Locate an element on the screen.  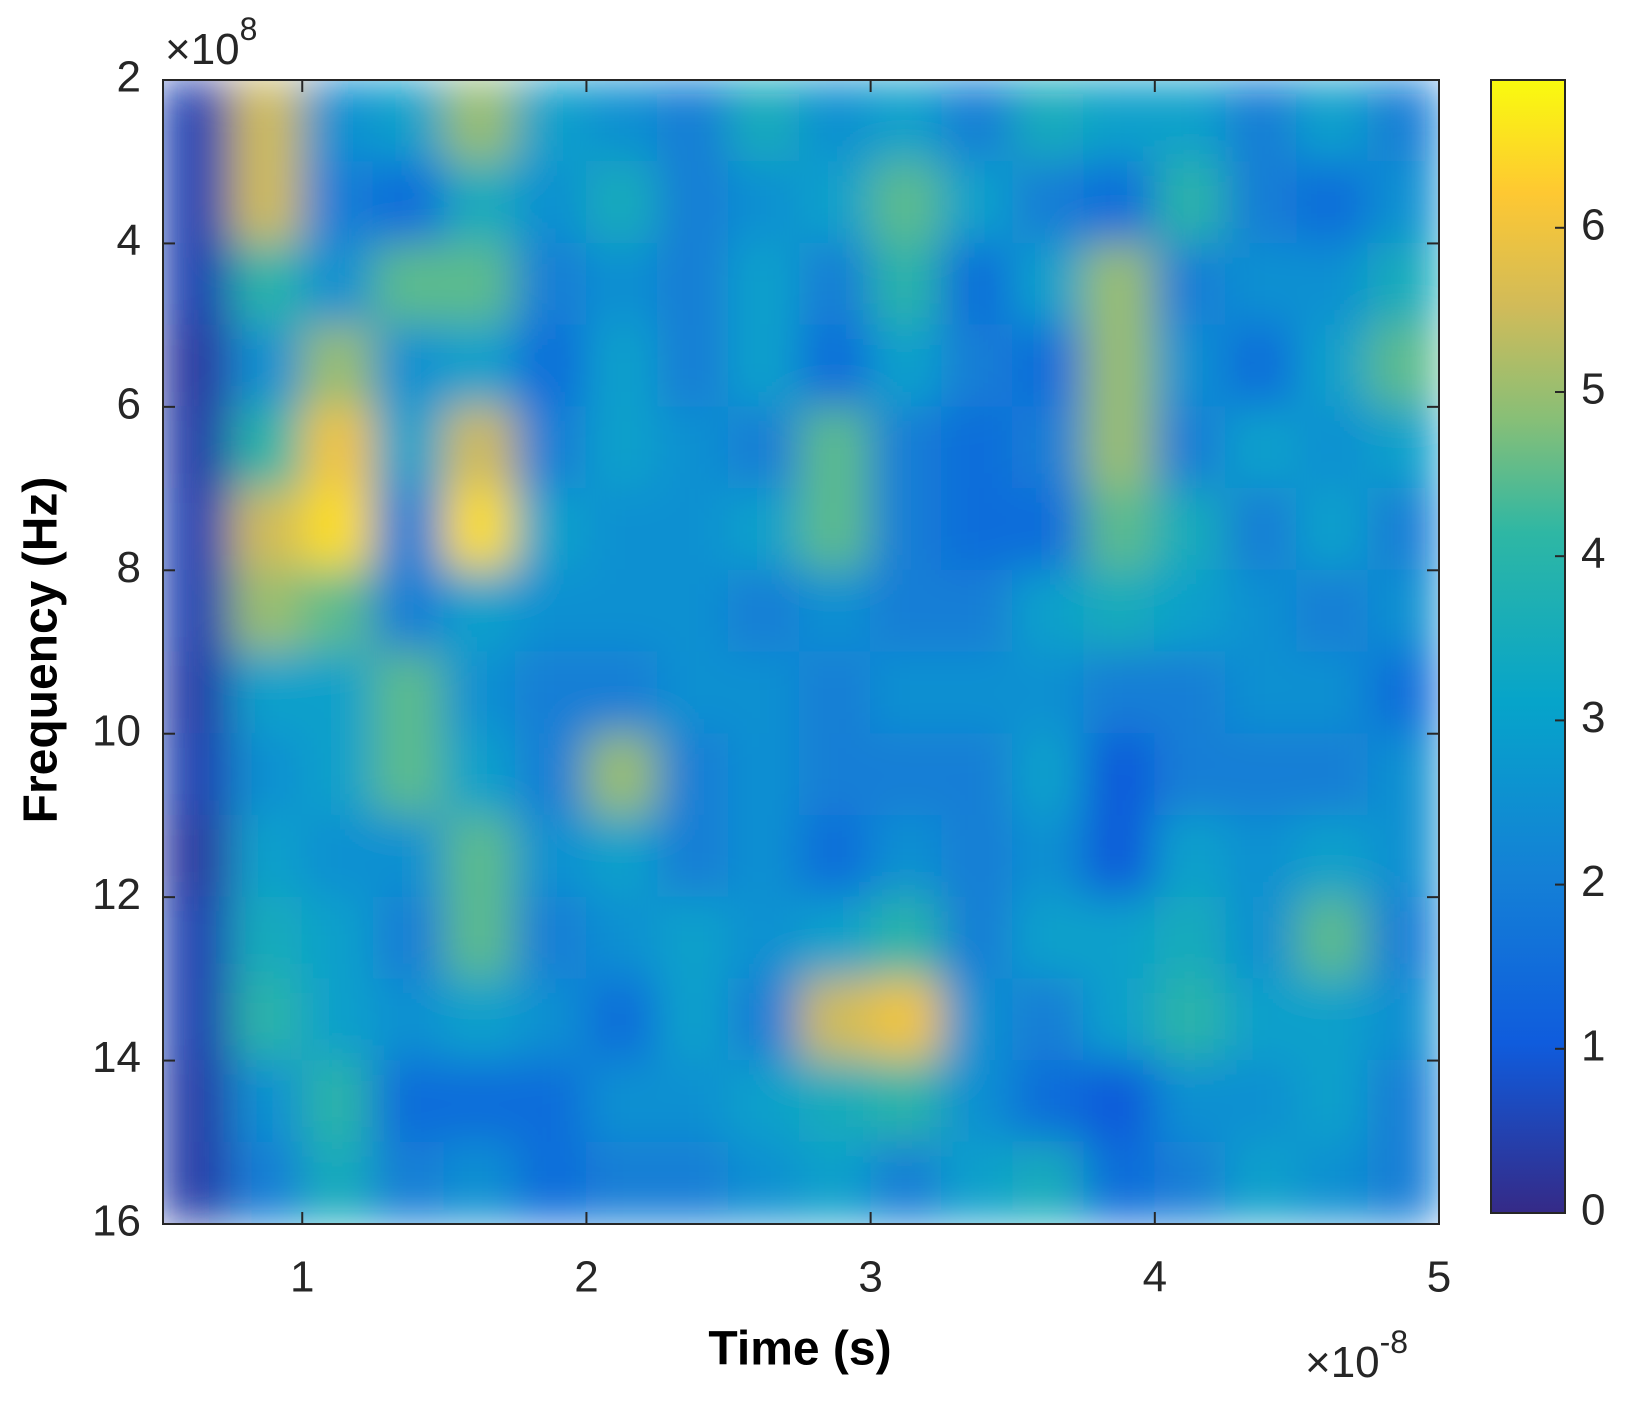
y-tick-label: 14 is located at coordinates (116, 1057).